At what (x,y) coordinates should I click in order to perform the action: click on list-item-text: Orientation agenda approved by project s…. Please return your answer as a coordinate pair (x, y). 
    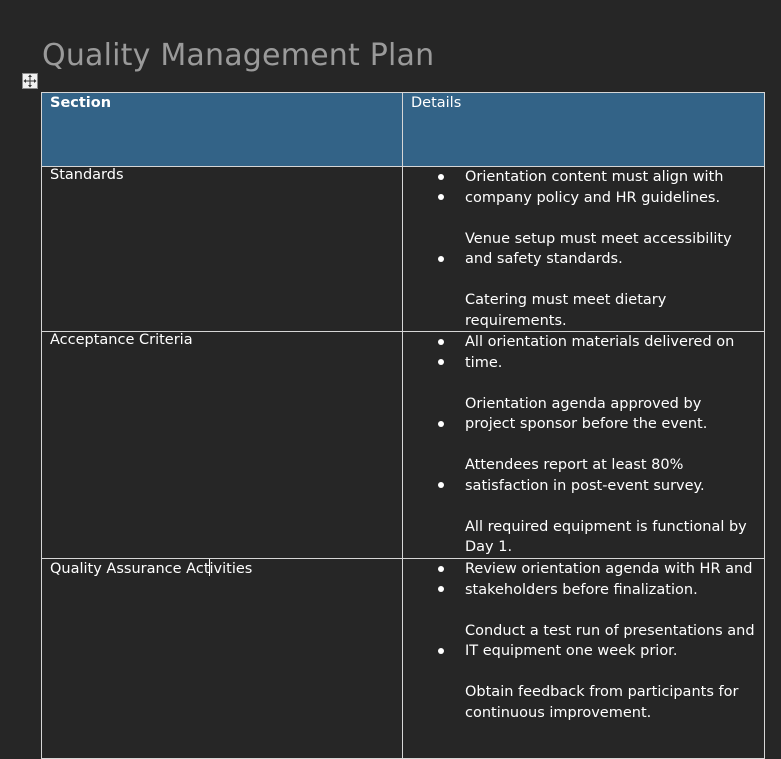
    Looking at the image, I should click on (586, 414).